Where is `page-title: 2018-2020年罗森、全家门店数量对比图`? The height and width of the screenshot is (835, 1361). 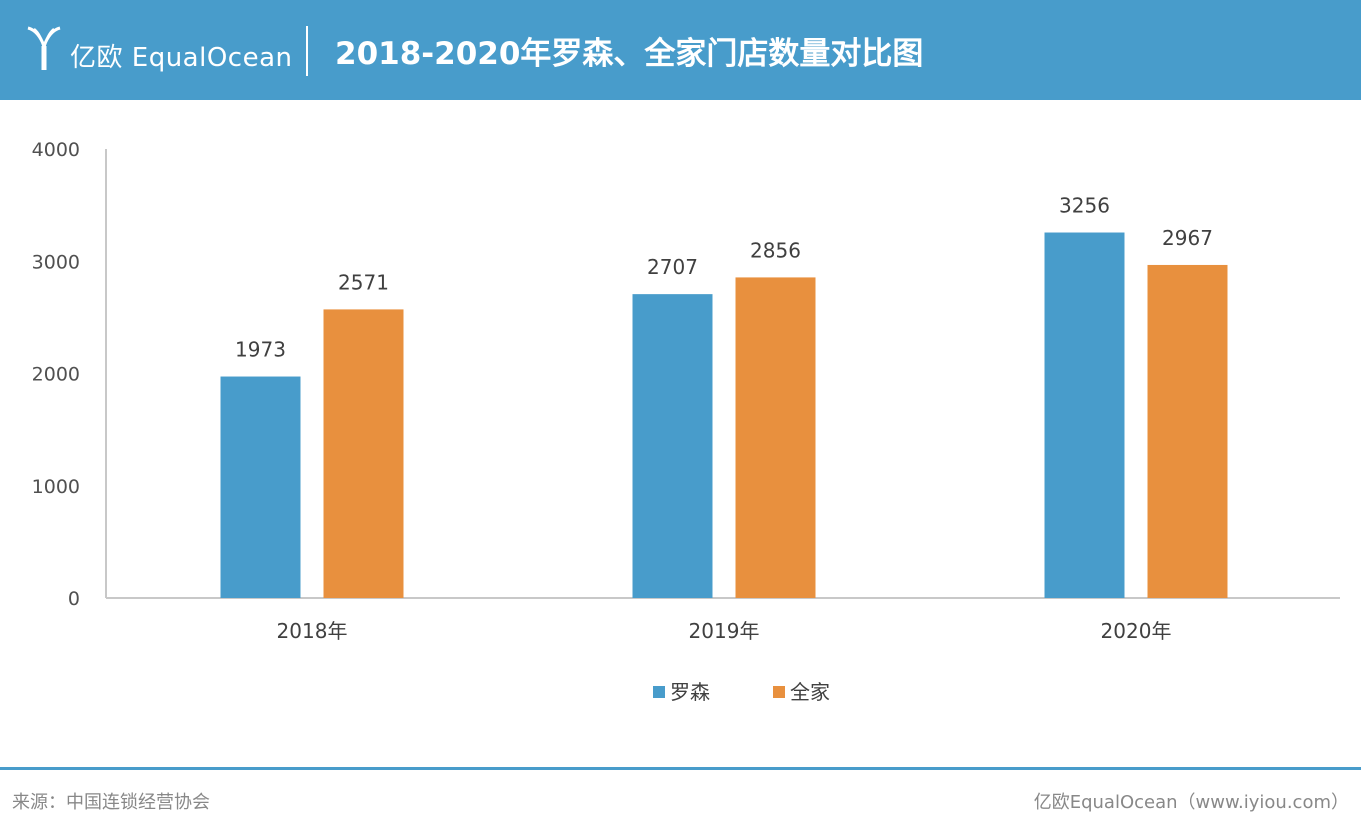 page-title: 2018-2020年罗森、全家门店数量对比图 is located at coordinates (629, 54).